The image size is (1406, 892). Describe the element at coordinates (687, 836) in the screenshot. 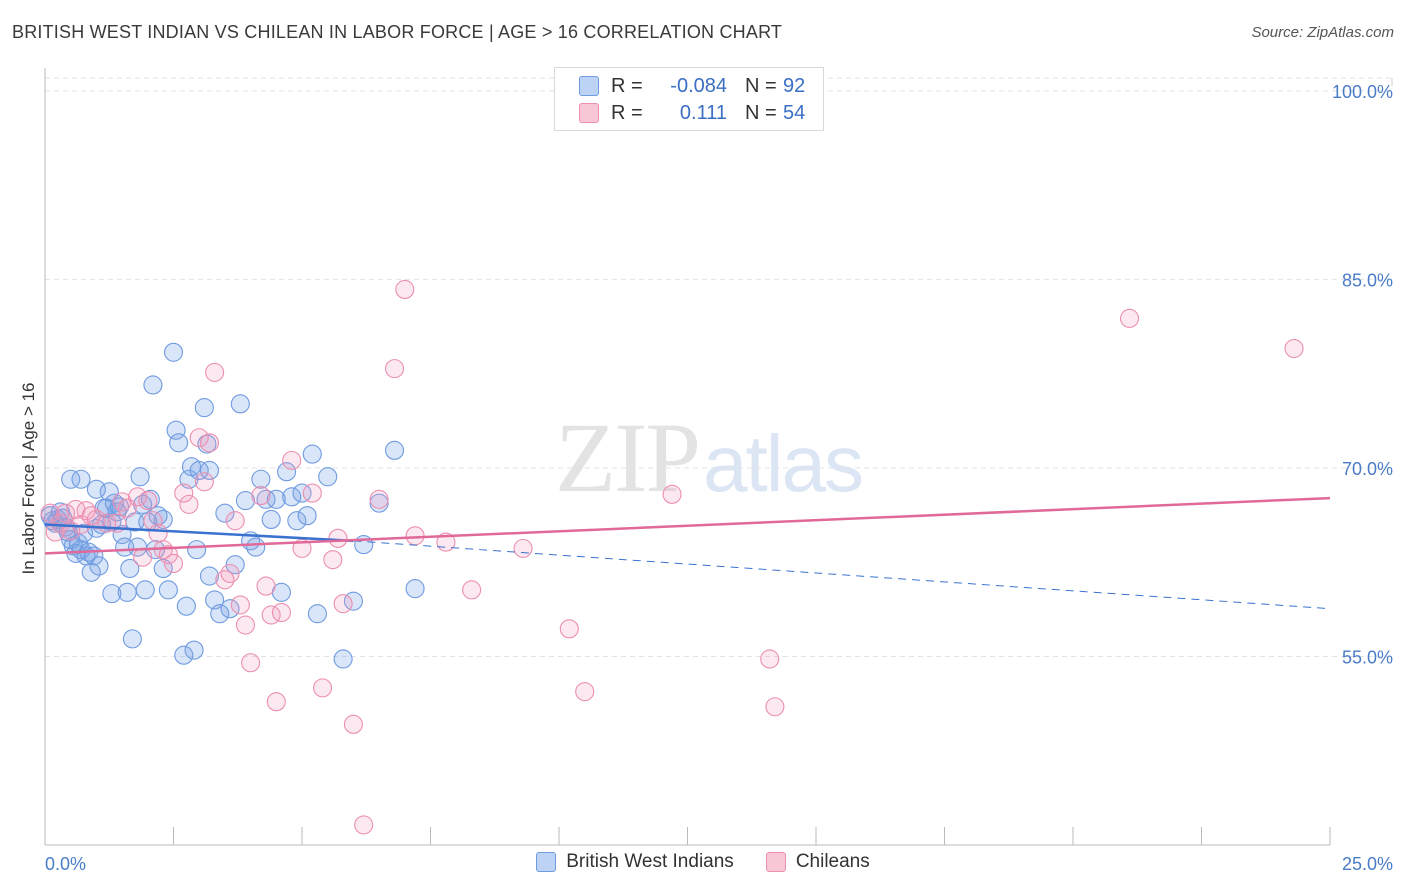

I see `axis-ticks` at that location.